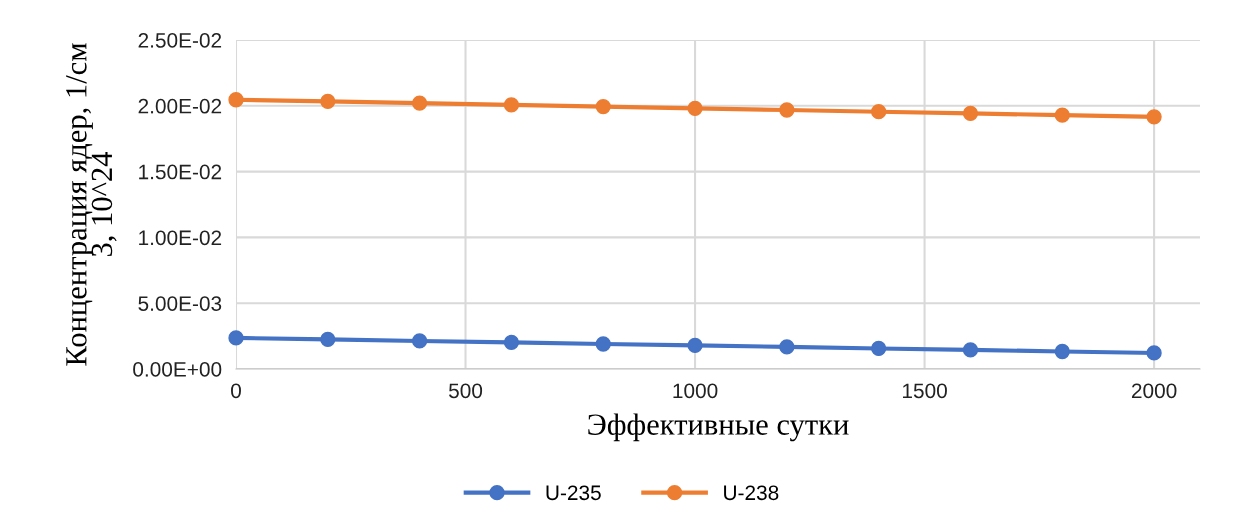 The width and height of the screenshot is (1245, 523). I want to click on y-tick-label: 2.50E-02, so click(180, 40).